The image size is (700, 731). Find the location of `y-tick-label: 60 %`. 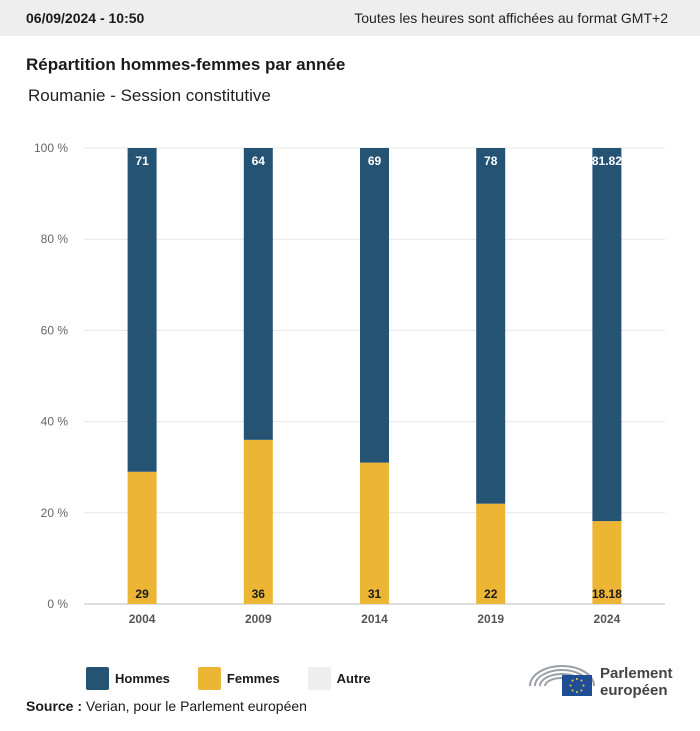

y-tick-label: 60 % is located at coordinates (55, 330).